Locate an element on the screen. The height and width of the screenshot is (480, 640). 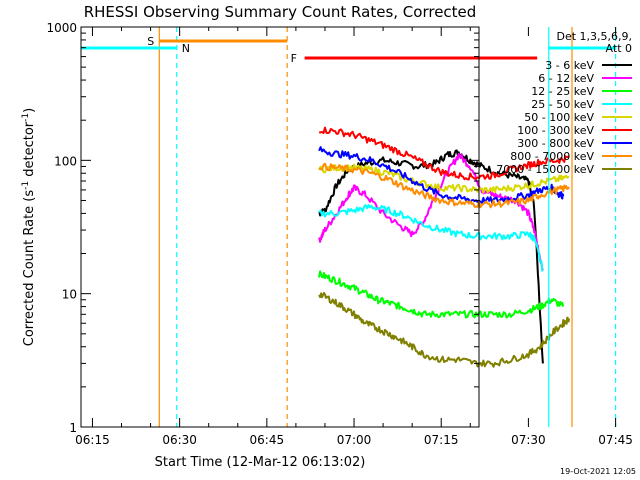
y-tick-label: 1000 is located at coordinates (61, 28).